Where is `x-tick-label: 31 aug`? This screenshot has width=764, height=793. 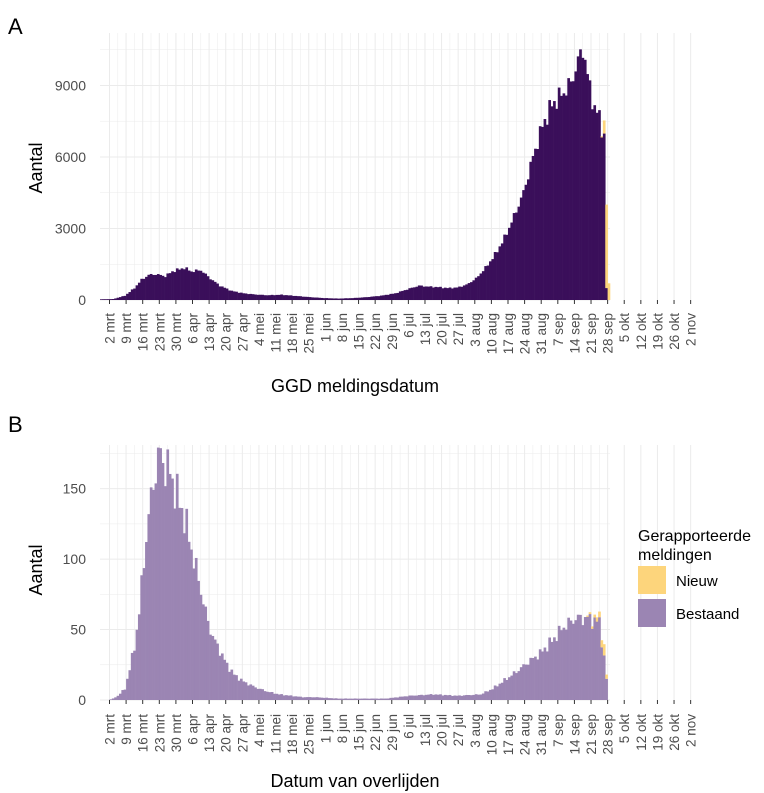
x-tick-label: 31 aug is located at coordinates (541, 333).